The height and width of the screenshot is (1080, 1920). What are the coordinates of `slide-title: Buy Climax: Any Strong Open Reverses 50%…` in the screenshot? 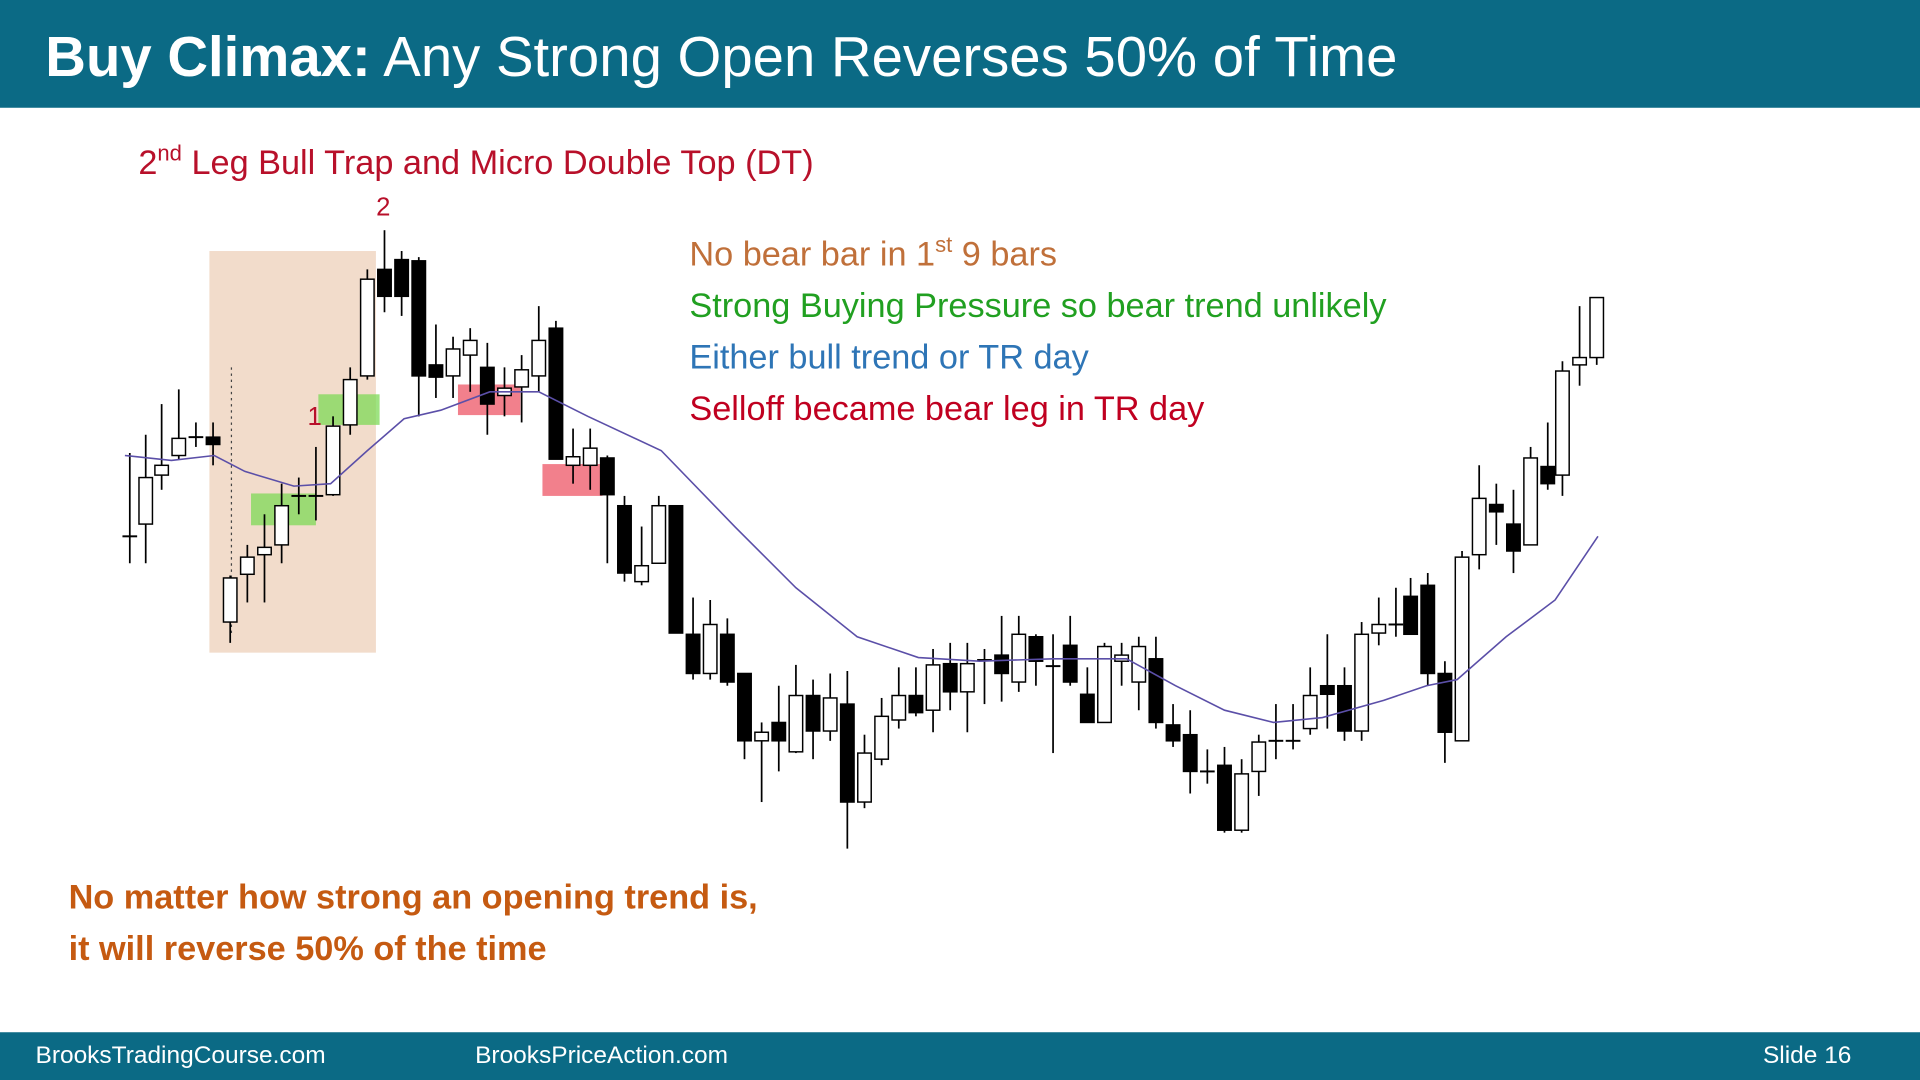 It's located at (721, 56).